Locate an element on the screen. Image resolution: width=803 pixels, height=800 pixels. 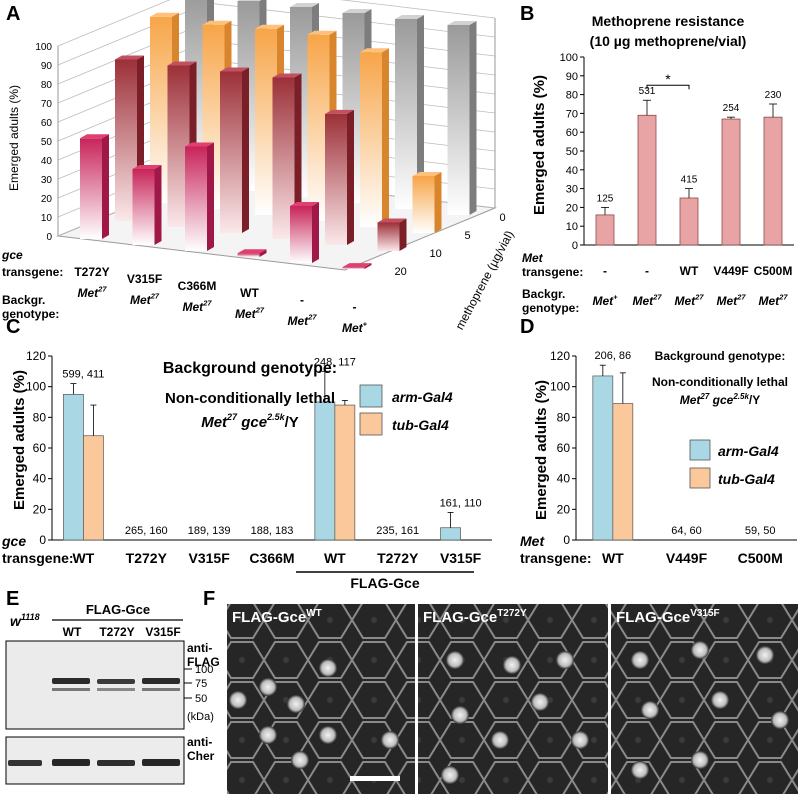
c-y-tick-label: 100 is located at coordinates (36, 387).